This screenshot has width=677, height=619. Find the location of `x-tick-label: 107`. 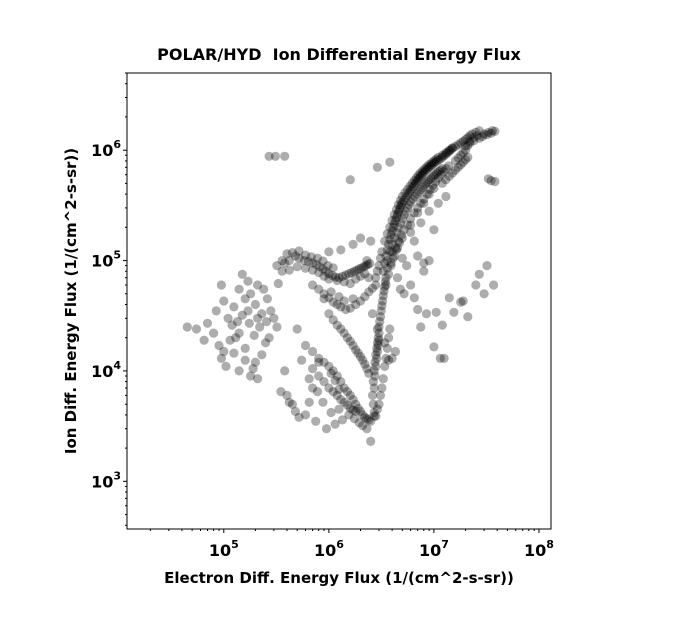

x-tick-label: 107 is located at coordinates (434, 549).